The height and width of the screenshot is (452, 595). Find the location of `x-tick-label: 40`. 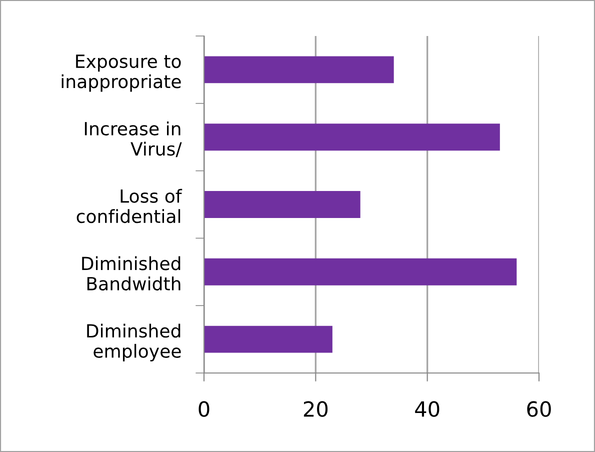

x-tick-label: 40 is located at coordinates (427, 409).